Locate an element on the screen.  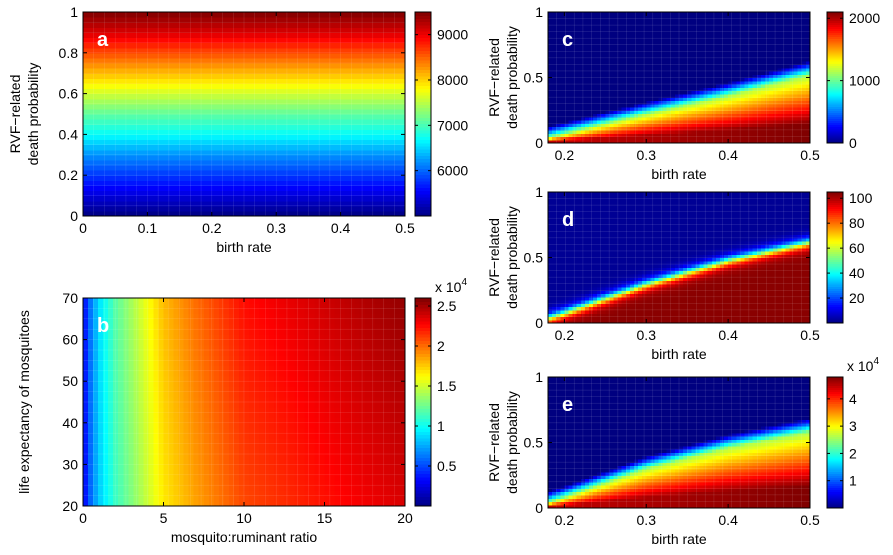
colorbar-tick-label: 7000 is located at coordinates (452, 125).